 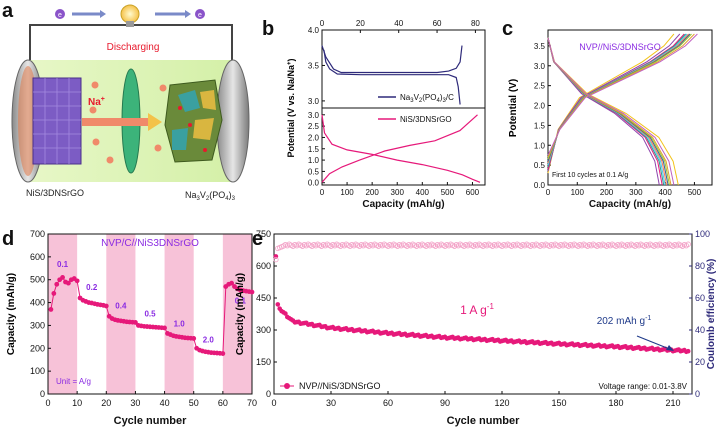 What do you see at coordinates (483, 421) in the screenshot?
I see `e-x-axis-label: Cycle number` at bounding box center [483, 421].